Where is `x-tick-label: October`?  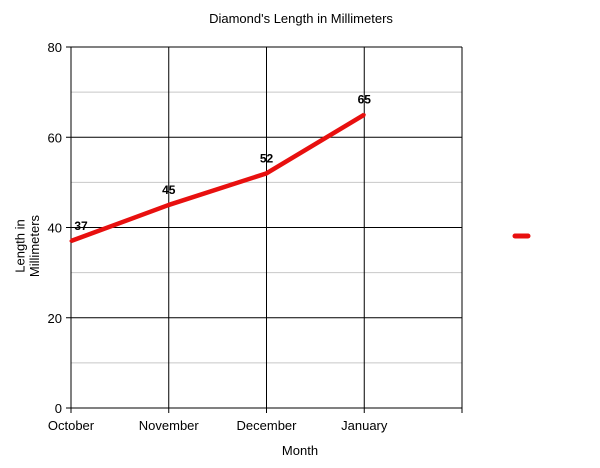 x-tick-label: October is located at coordinates (71, 425).